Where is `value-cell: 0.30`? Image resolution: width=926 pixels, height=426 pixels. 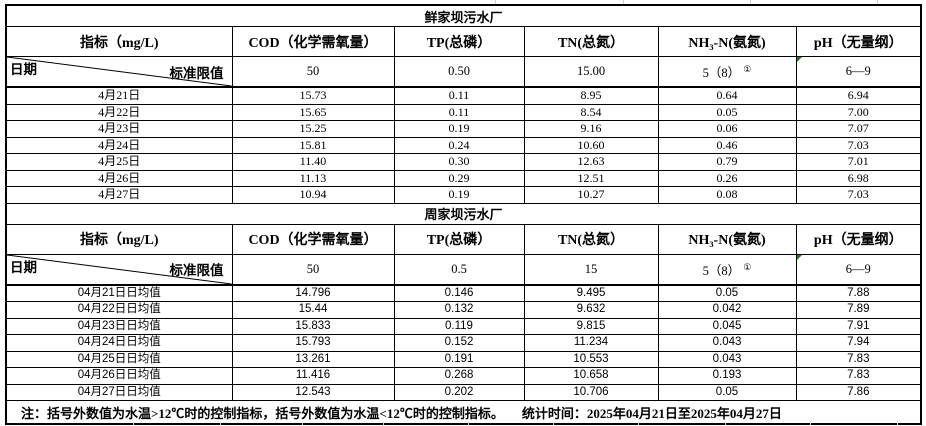 value-cell: 0.30 is located at coordinates (459, 162).